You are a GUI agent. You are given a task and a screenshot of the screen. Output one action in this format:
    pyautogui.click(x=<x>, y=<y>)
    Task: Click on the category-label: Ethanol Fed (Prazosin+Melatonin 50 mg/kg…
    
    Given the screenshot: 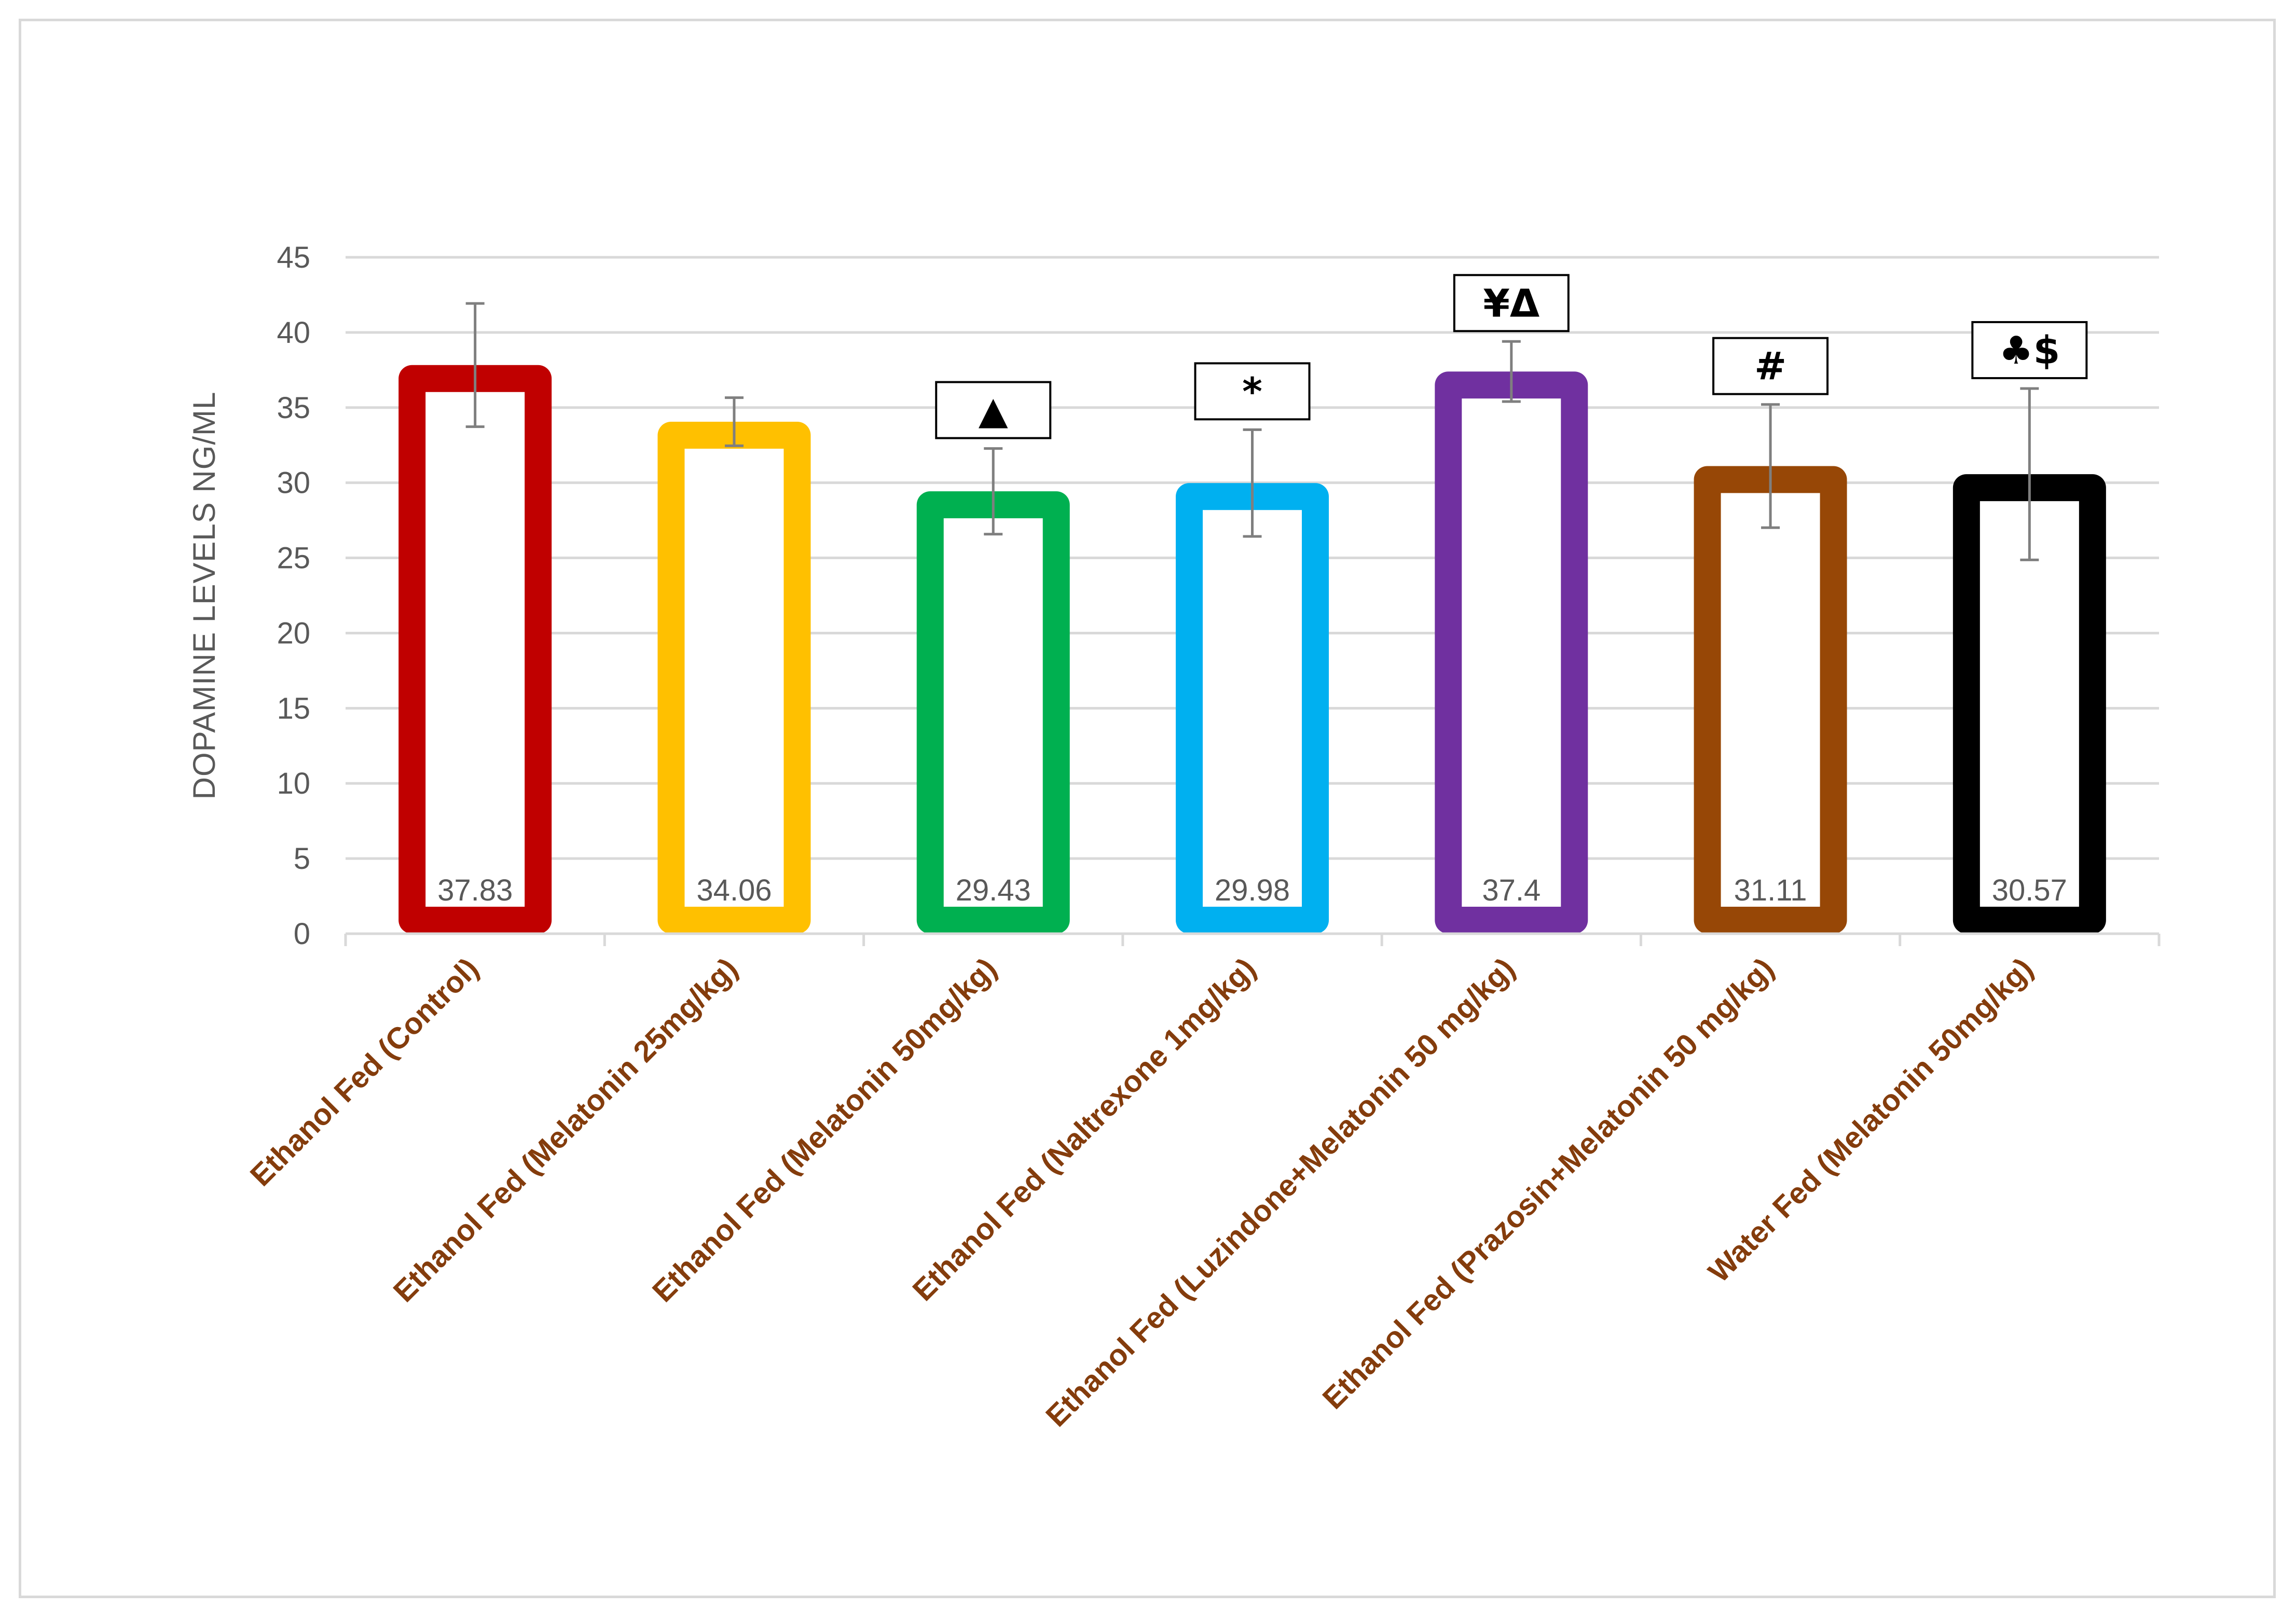 What is the action you would take?
    pyautogui.click(x=1548, y=1183)
    